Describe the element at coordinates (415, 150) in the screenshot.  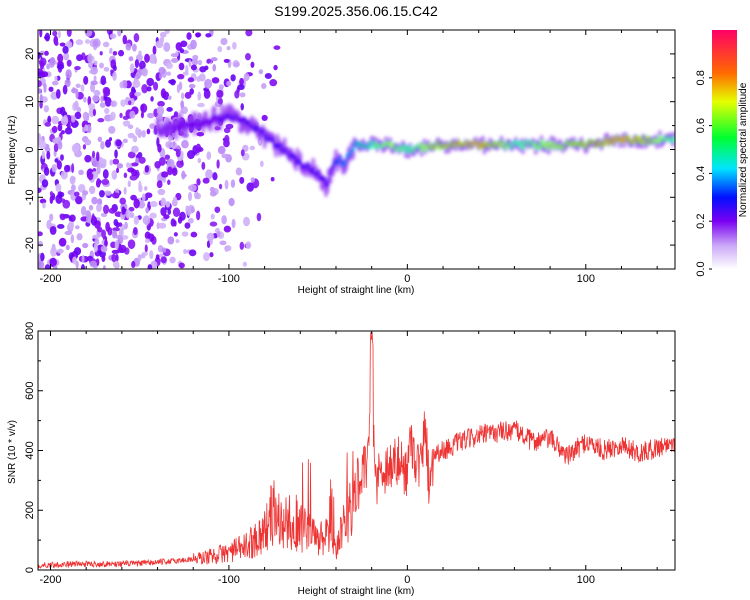
I see `spectrogram-ridge` at that location.